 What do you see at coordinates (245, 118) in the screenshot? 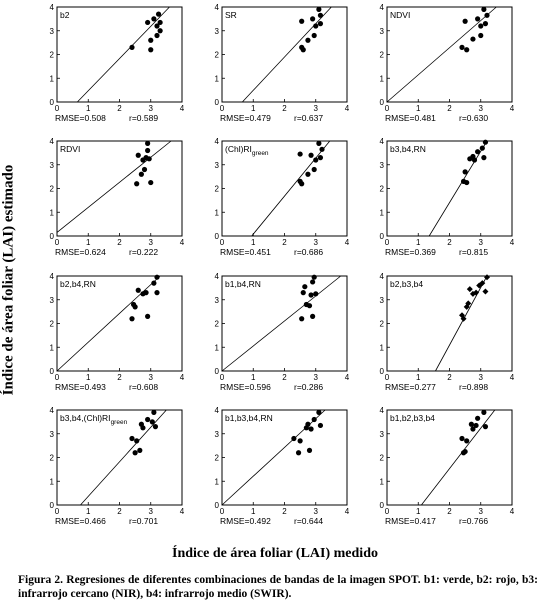
I see `rmse-label: RMSE=0.479` at bounding box center [245, 118].